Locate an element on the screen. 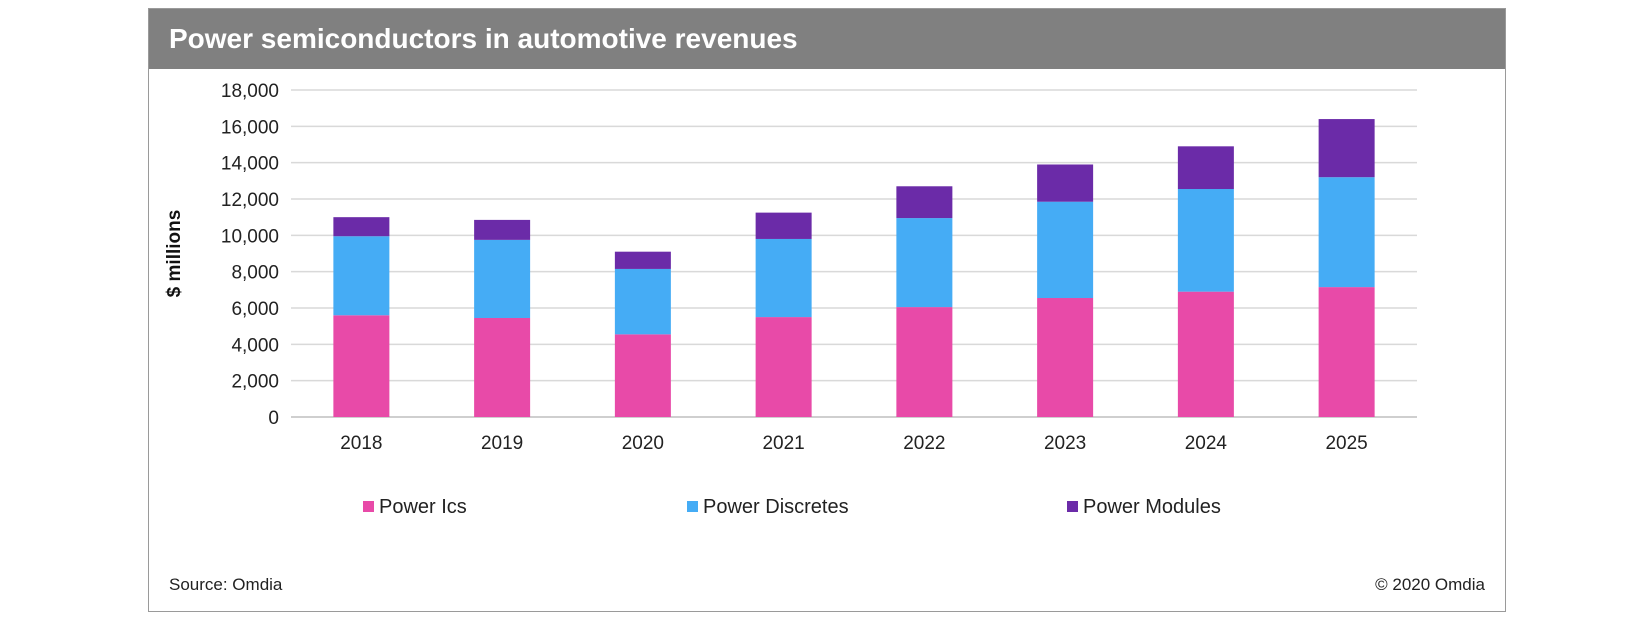  y-axis-title: $ millions is located at coordinates (174, 254).